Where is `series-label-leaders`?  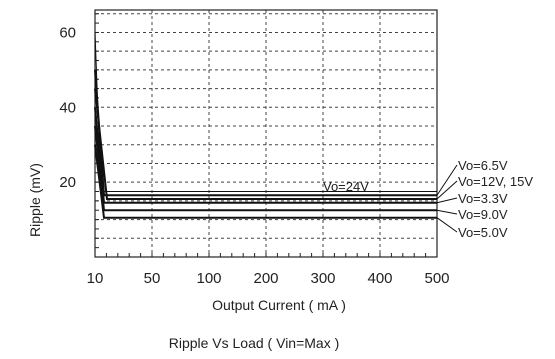 series-label-leaders is located at coordinates (447, 198).